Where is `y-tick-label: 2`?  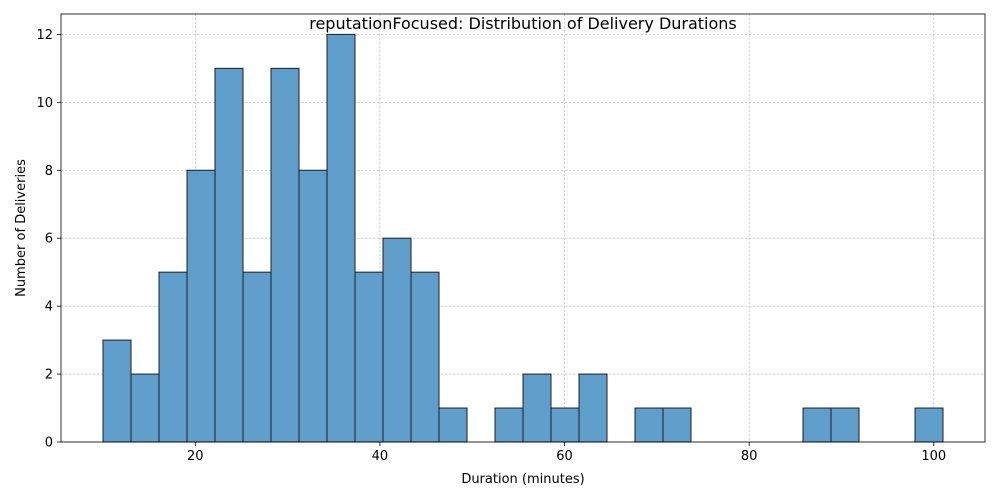 y-tick-label: 2 is located at coordinates (49, 375).